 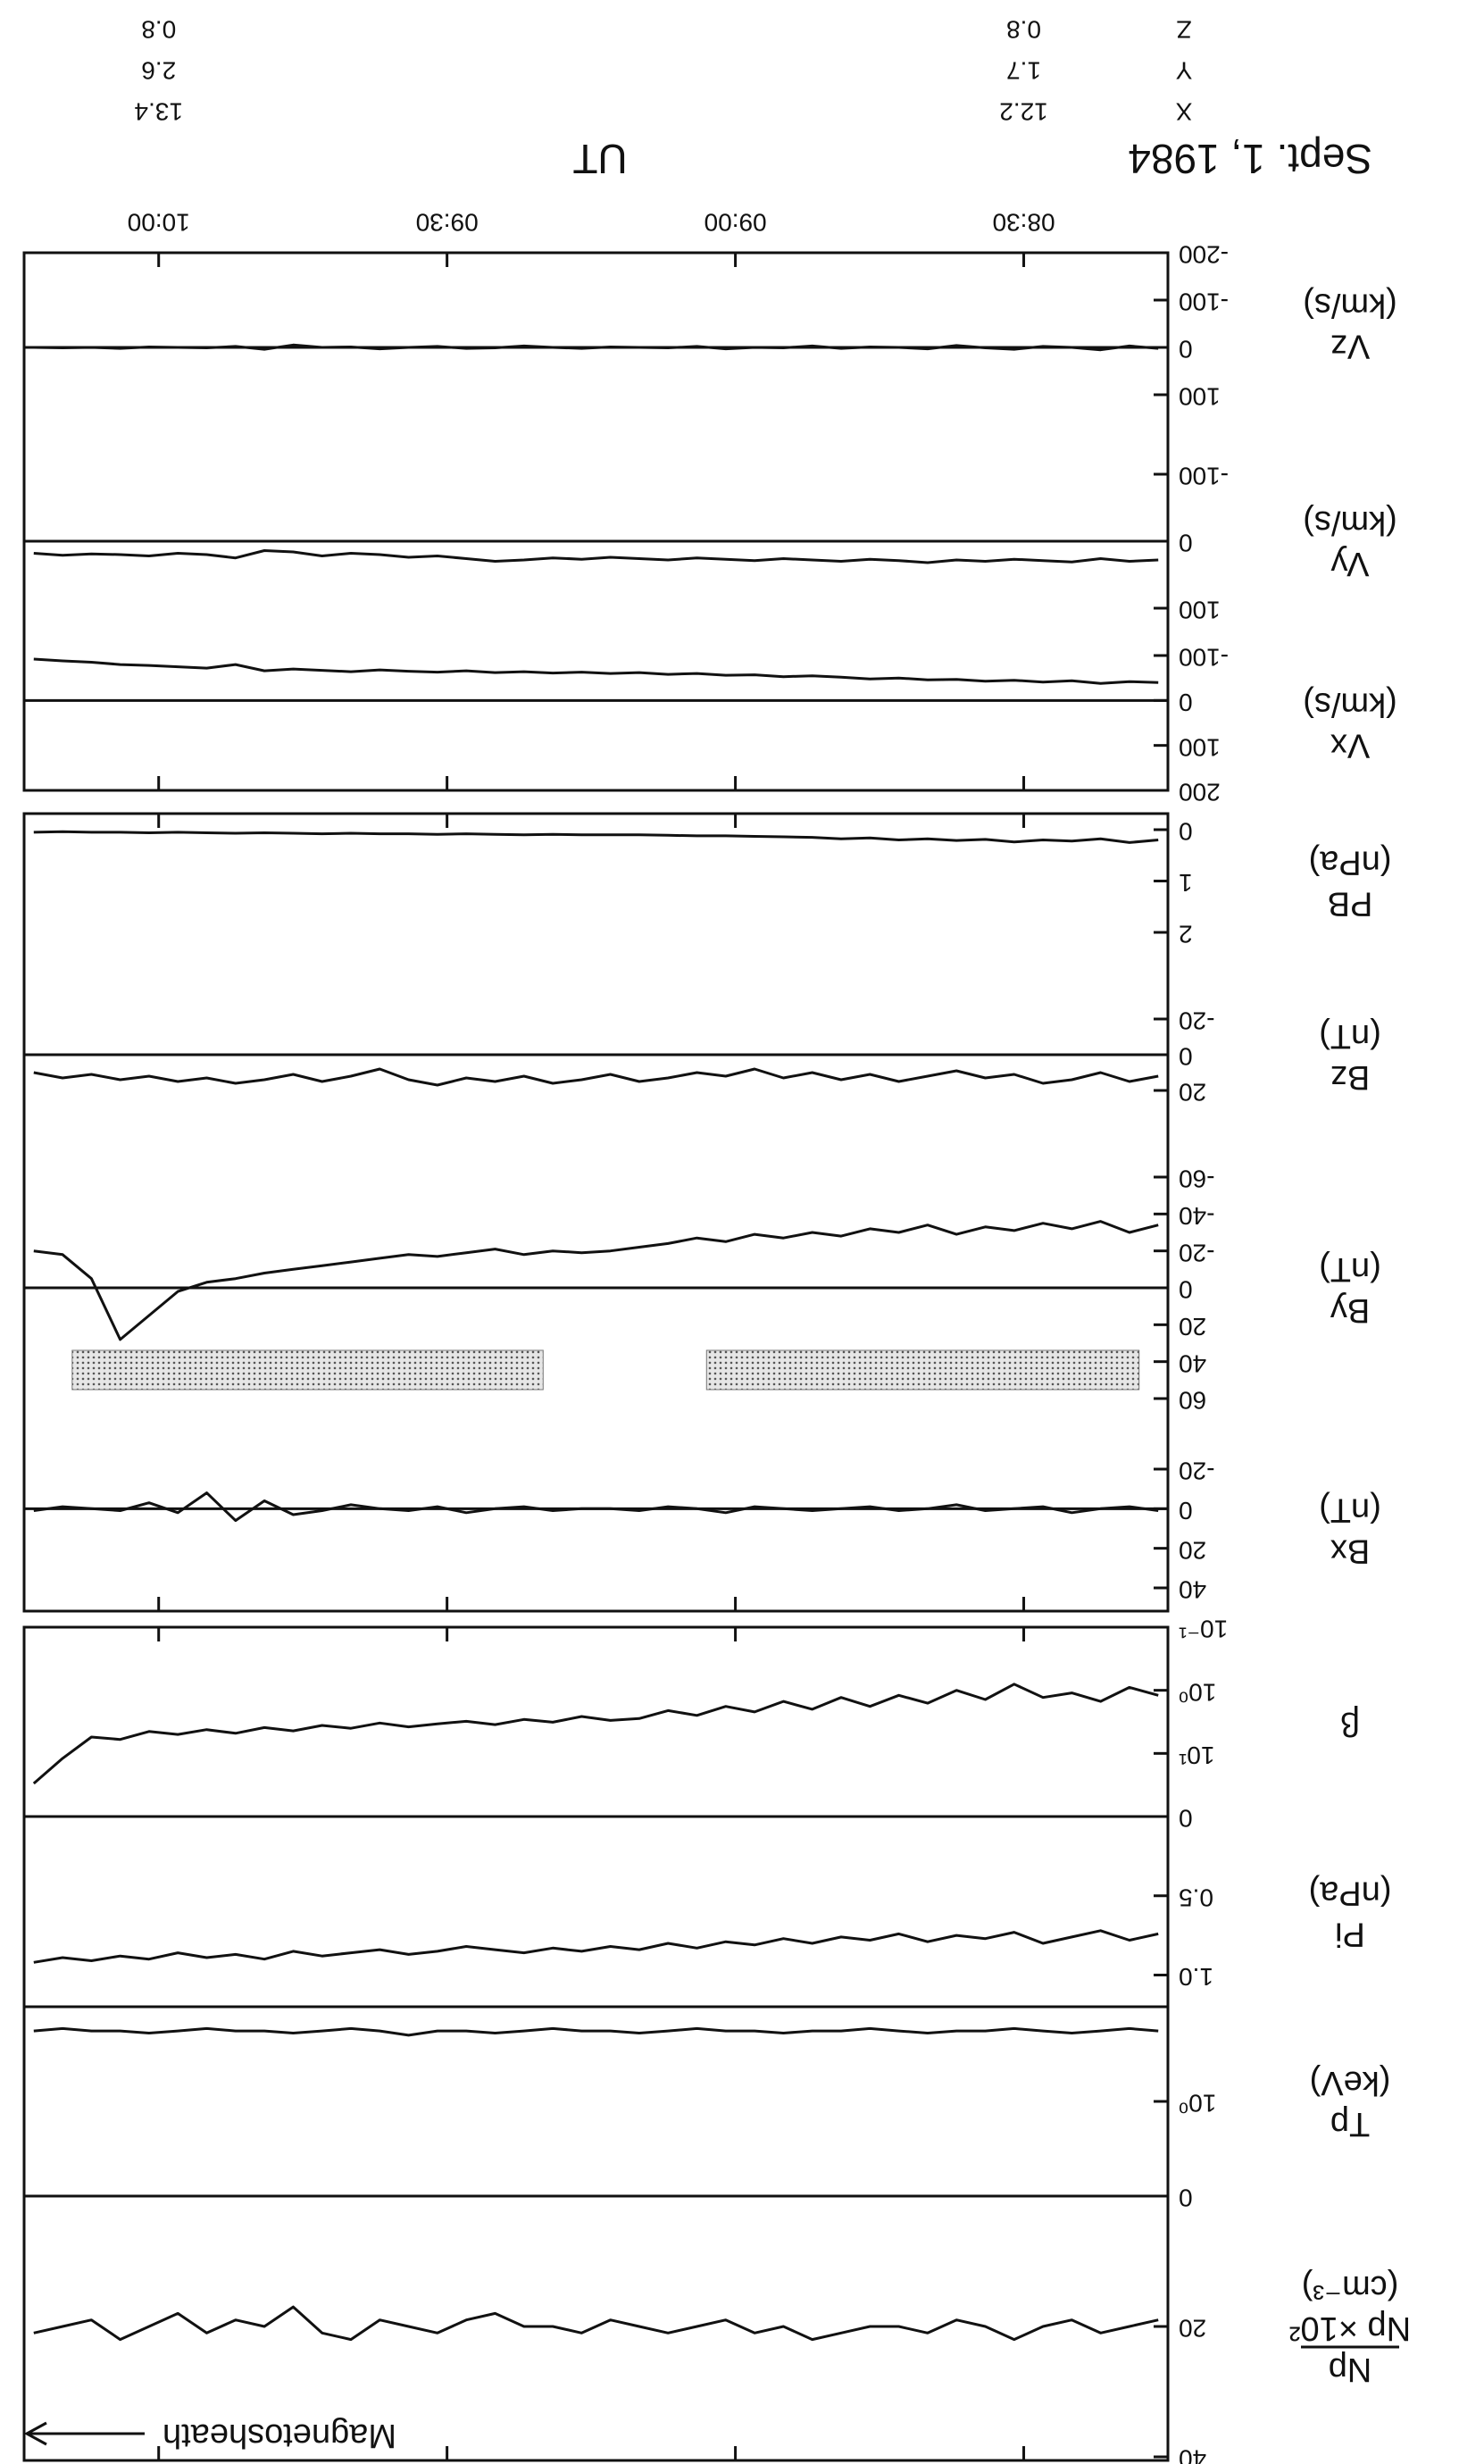 I want to click on date: Sept. 1, 1984, so click(x=1250, y=159).